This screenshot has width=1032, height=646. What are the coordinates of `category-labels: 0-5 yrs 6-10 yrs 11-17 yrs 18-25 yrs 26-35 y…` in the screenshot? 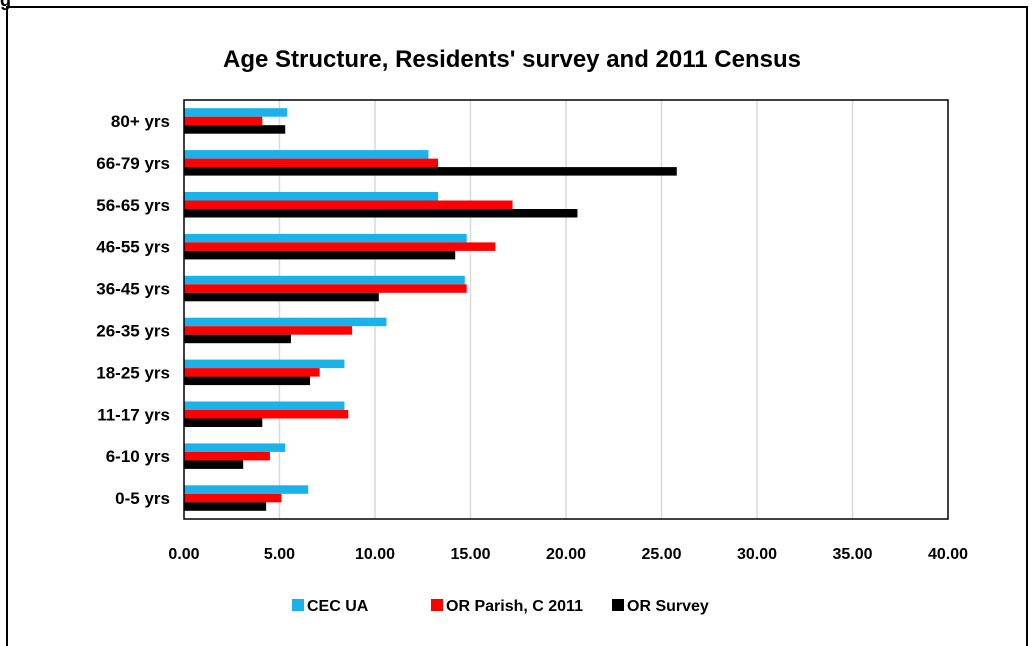 It's located at (133, 310).